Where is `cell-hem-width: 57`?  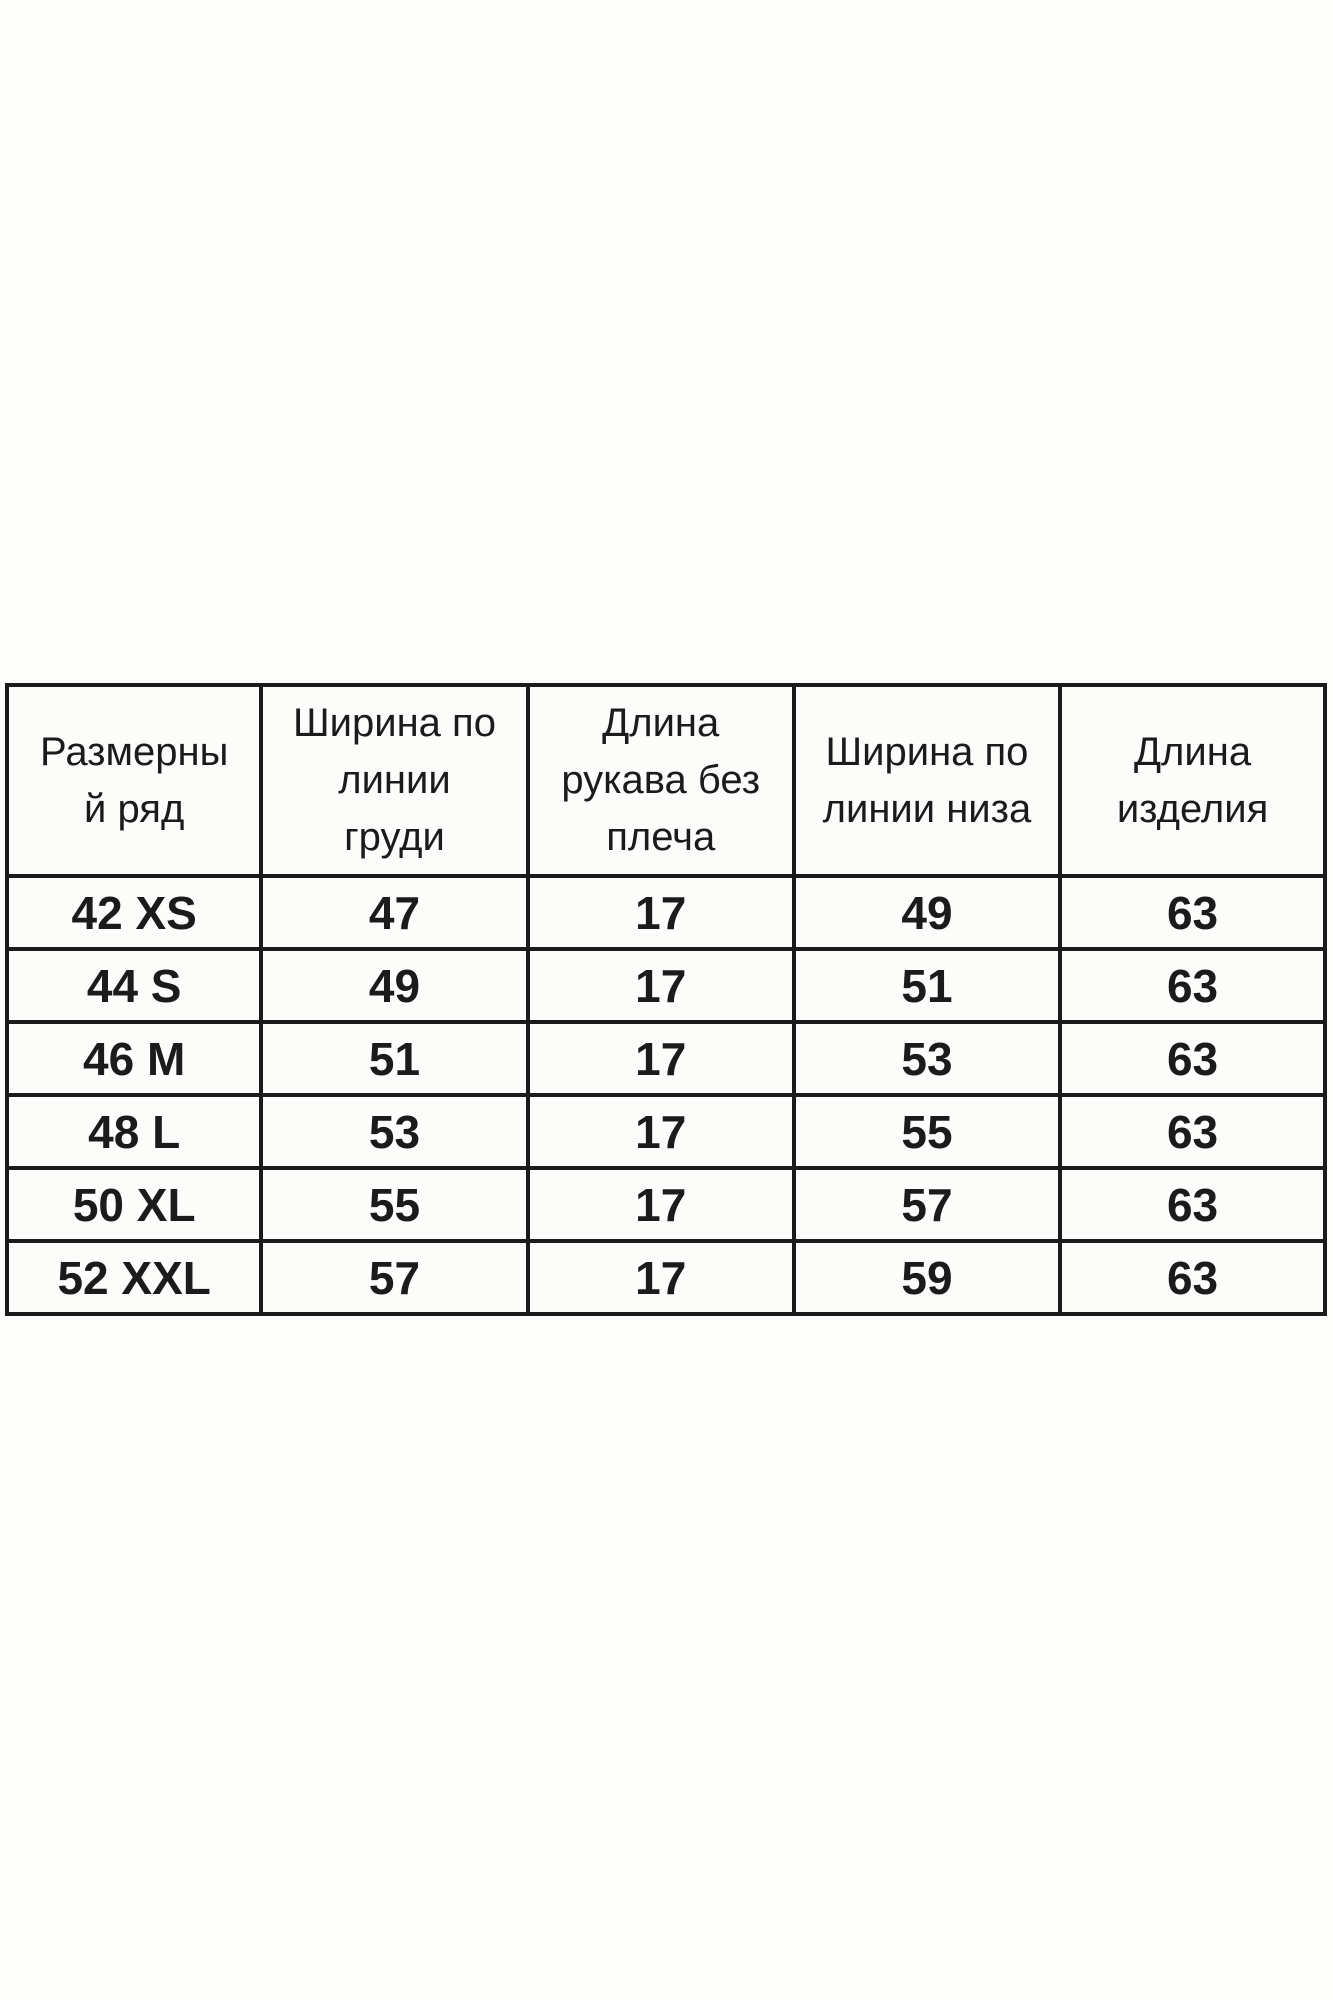
cell-hem-width: 57 is located at coordinates (927, 1204).